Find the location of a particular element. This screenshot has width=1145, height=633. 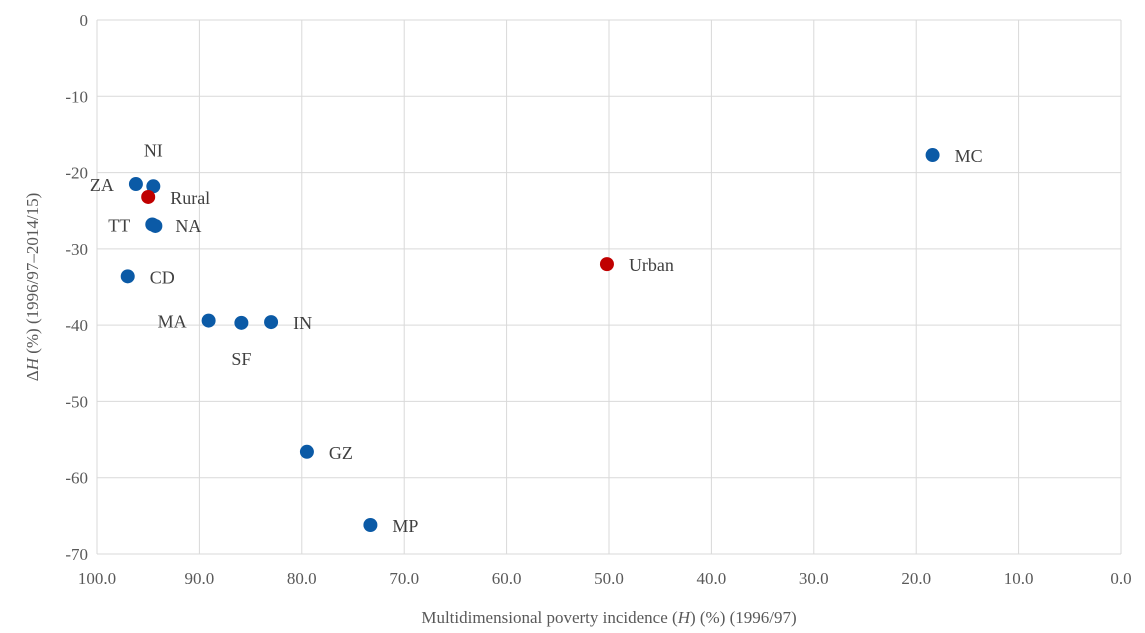

point-label: IN is located at coordinates (302, 323).